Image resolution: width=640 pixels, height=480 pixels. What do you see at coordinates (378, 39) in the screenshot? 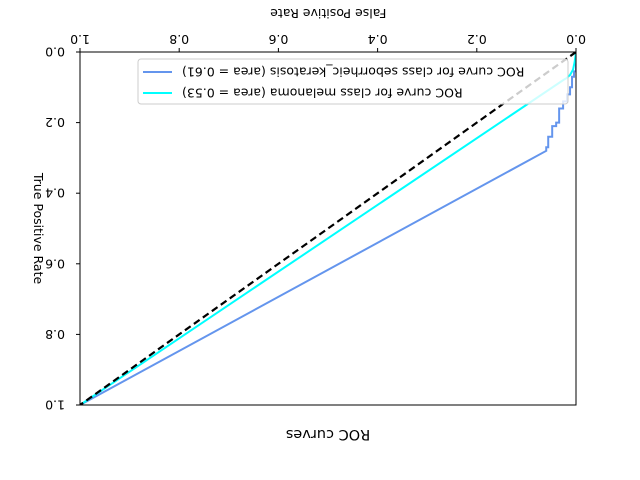
I see `x-tick-label: 0.4` at bounding box center [378, 39].